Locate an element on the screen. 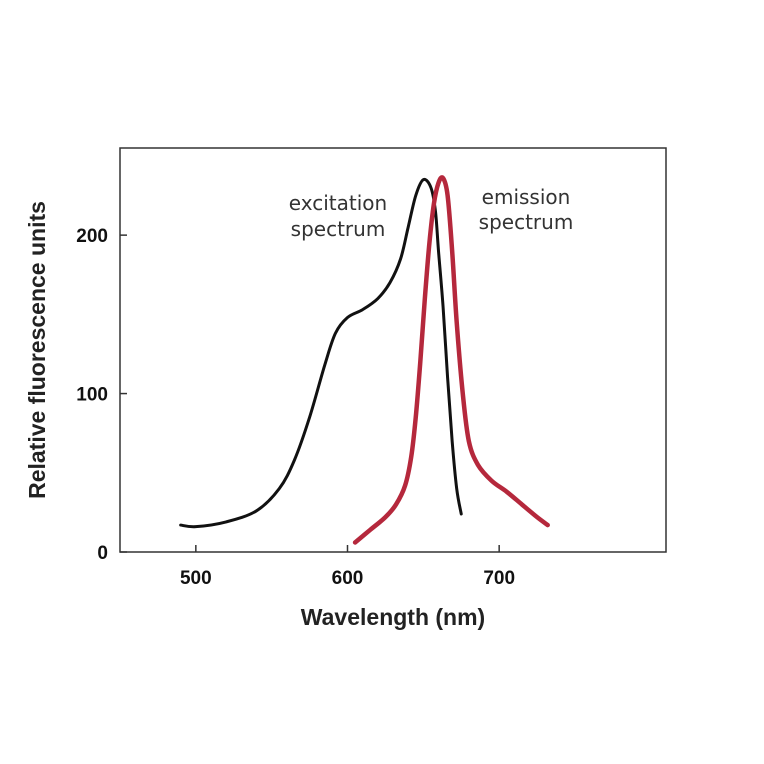 The height and width of the screenshot is (764, 764). x-tick-label: 700 is located at coordinates (499, 578).